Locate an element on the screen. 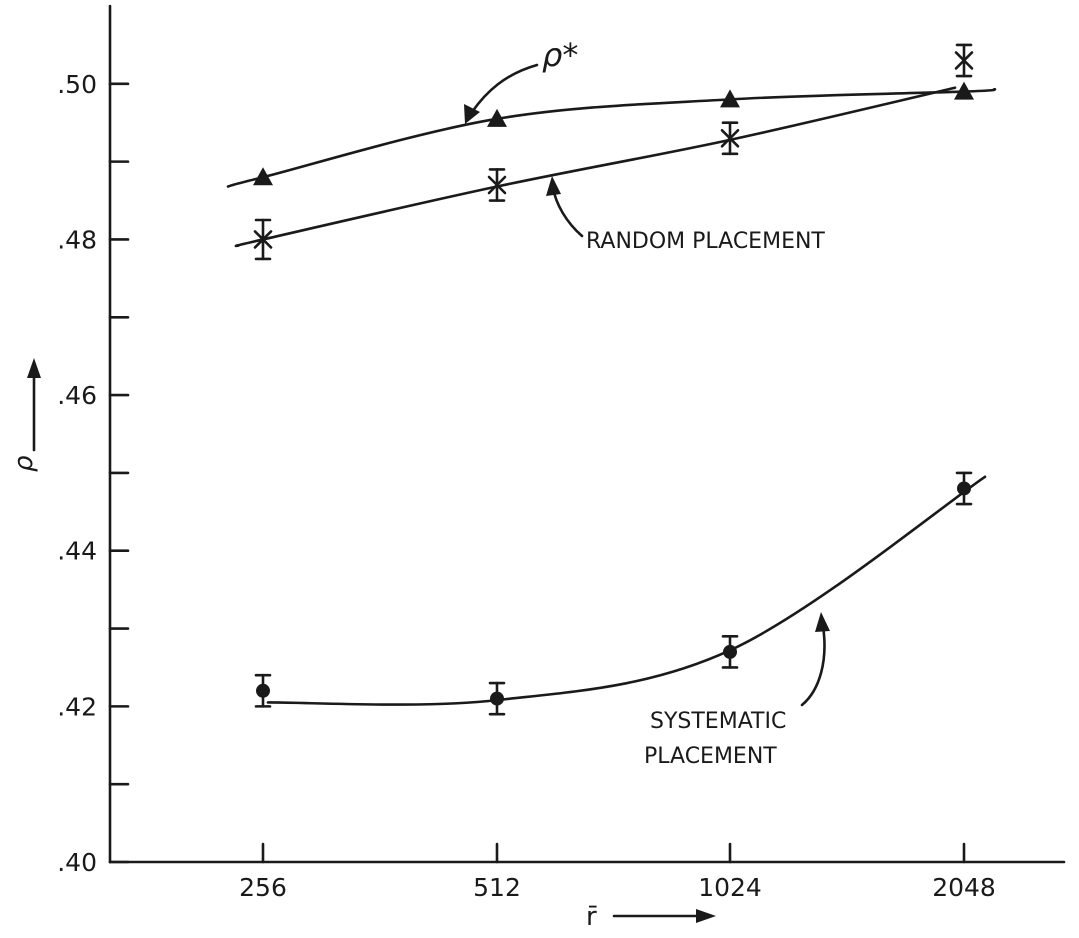  y-tick-label: .40 is located at coordinates (77, 862).